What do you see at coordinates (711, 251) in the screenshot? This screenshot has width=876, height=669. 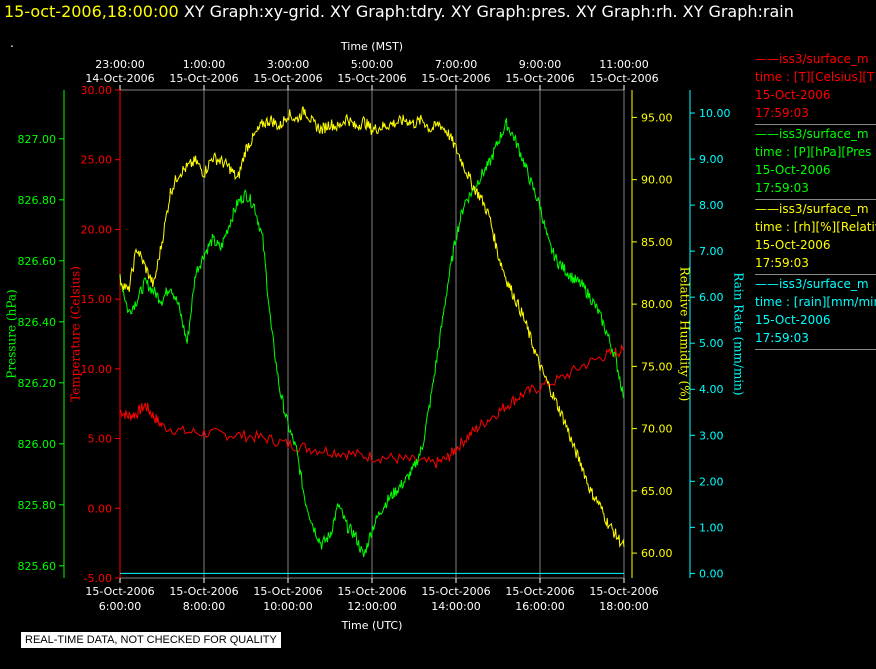 I see `rain-tick-label: 7.00` at bounding box center [711, 251].